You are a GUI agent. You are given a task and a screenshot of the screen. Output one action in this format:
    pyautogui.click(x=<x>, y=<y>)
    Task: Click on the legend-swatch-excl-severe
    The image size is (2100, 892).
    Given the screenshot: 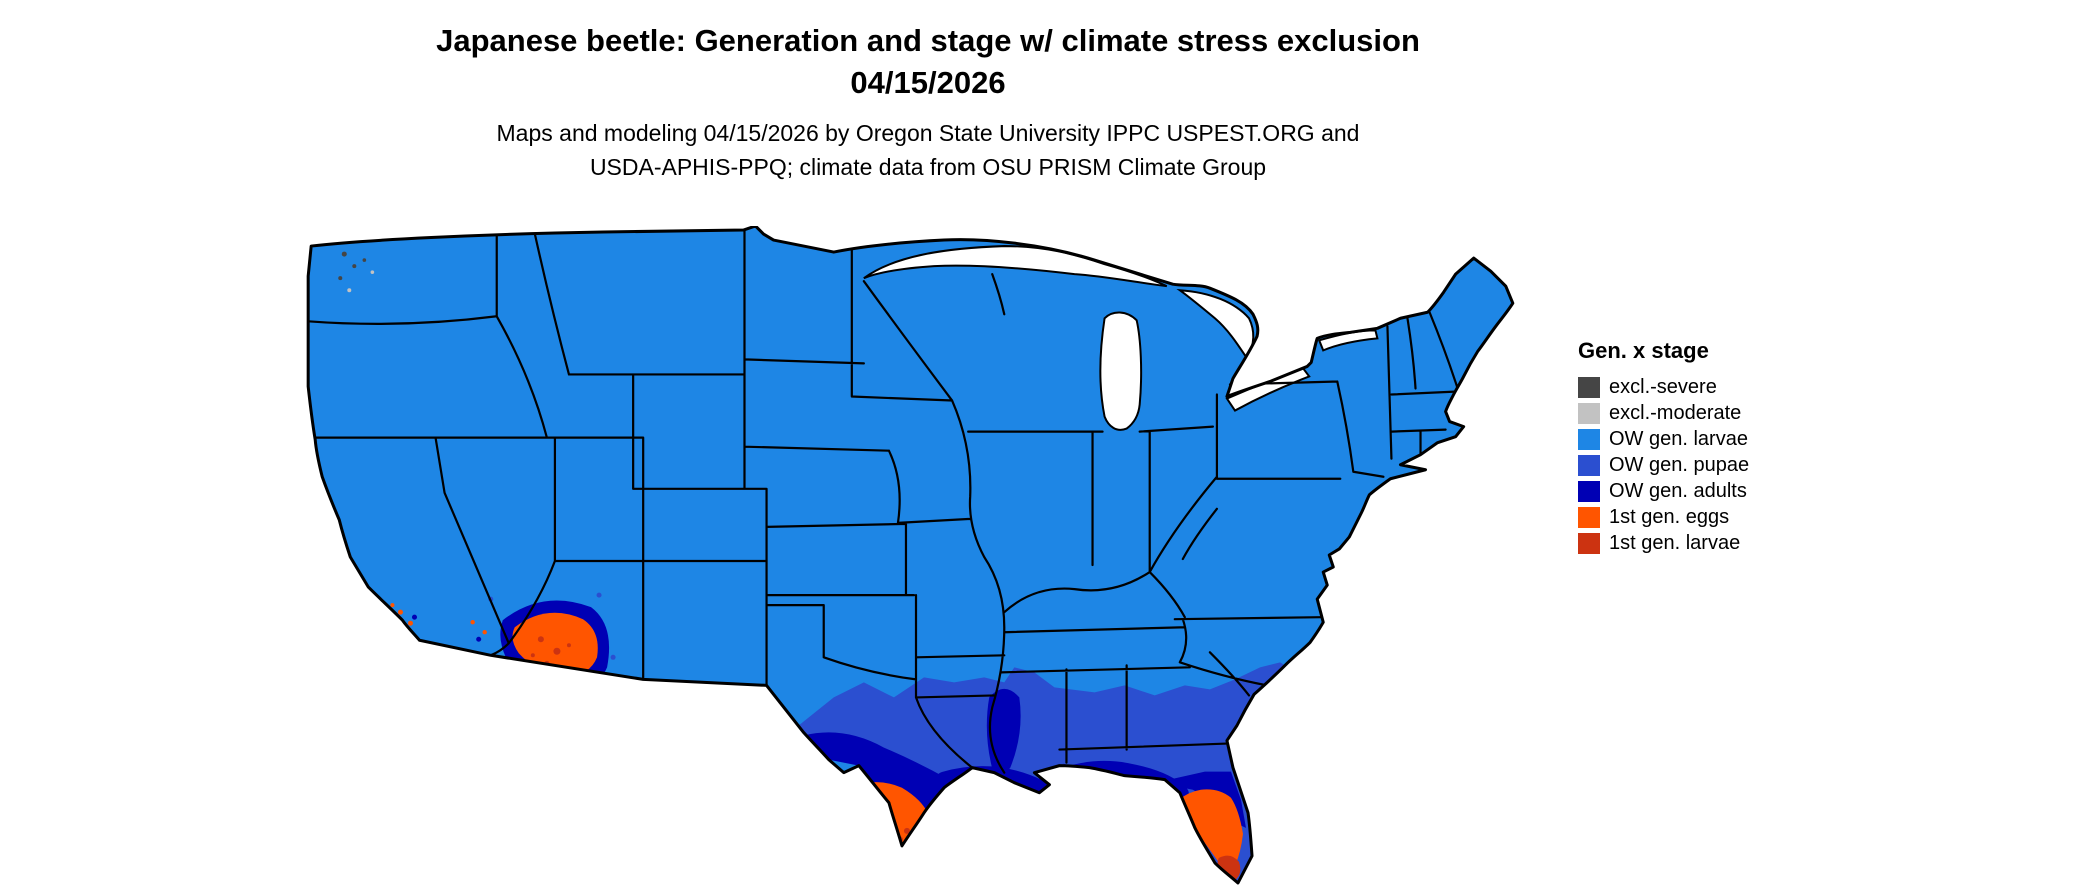 What is the action you would take?
    pyautogui.click(x=1589, y=387)
    